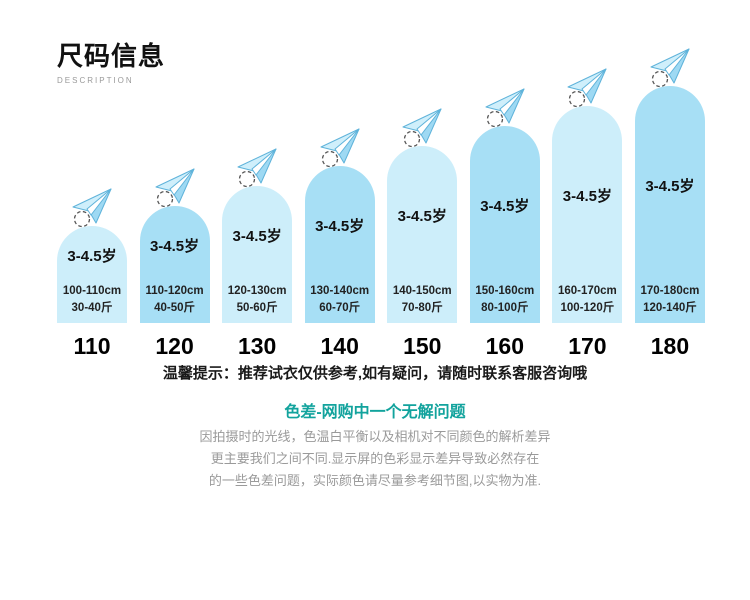  Describe the element at coordinates (257, 291) in the screenshot. I see `height-range-label: 120-130cm` at that location.